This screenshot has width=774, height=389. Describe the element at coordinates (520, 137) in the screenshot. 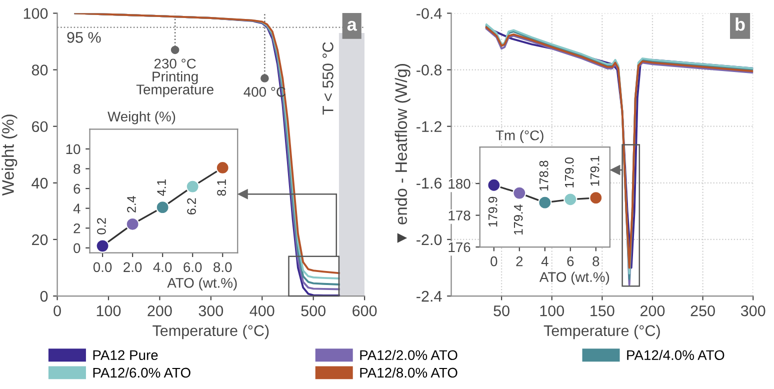

I see `y-axis-title: Tm (°C)` at that location.